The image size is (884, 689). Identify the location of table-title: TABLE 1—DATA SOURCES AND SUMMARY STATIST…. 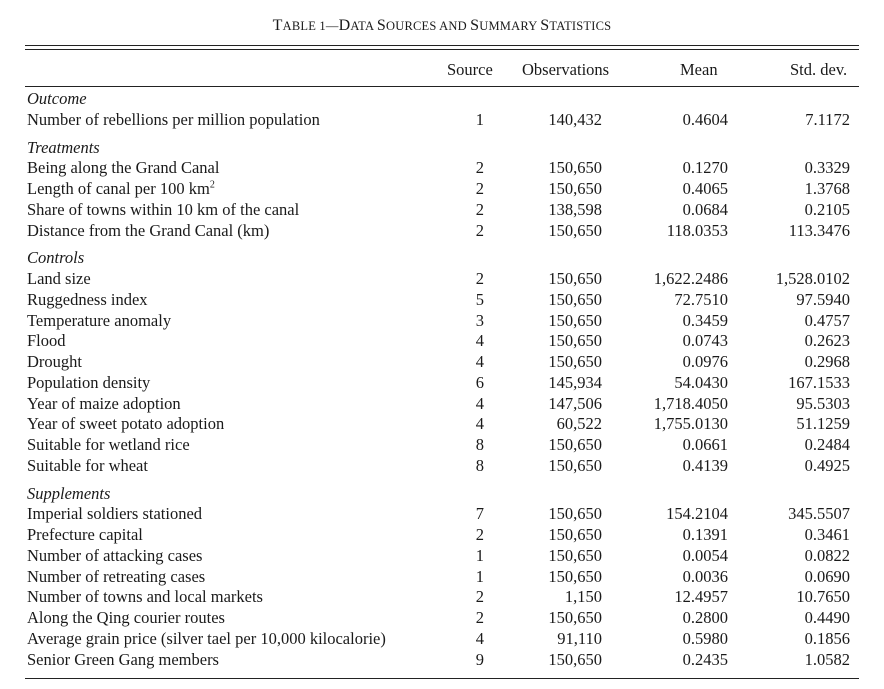
(442, 25).